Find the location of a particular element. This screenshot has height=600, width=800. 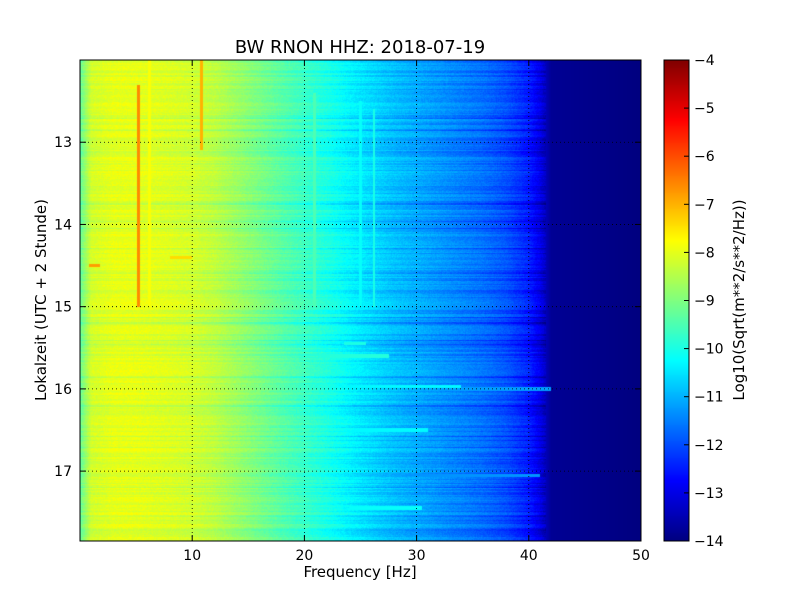

y-tick-label: 14 is located at coordinates (63, 225).